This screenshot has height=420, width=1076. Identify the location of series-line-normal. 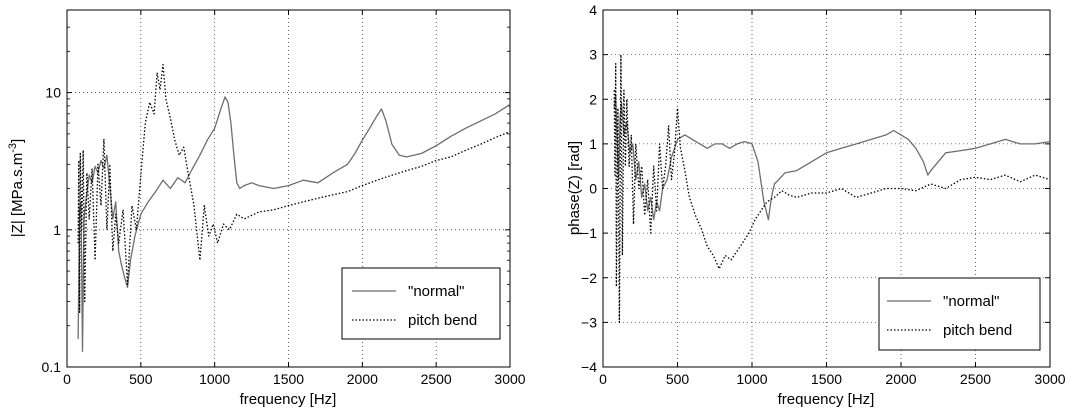
(832, 157).